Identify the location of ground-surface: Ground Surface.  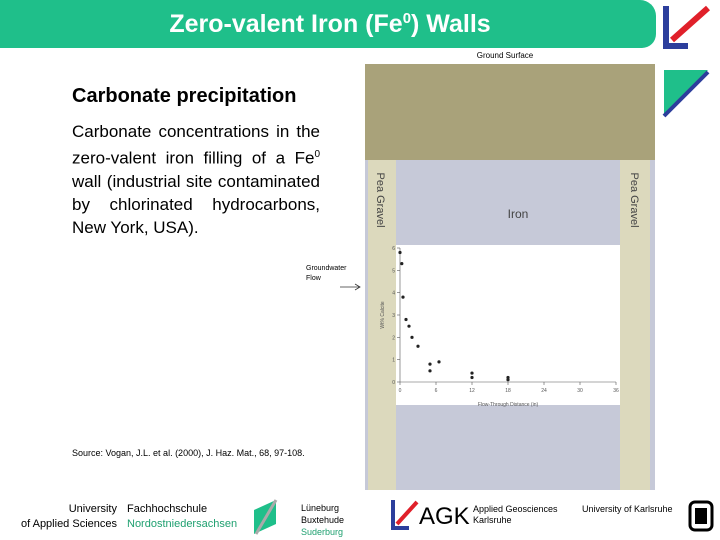
(505, 55).